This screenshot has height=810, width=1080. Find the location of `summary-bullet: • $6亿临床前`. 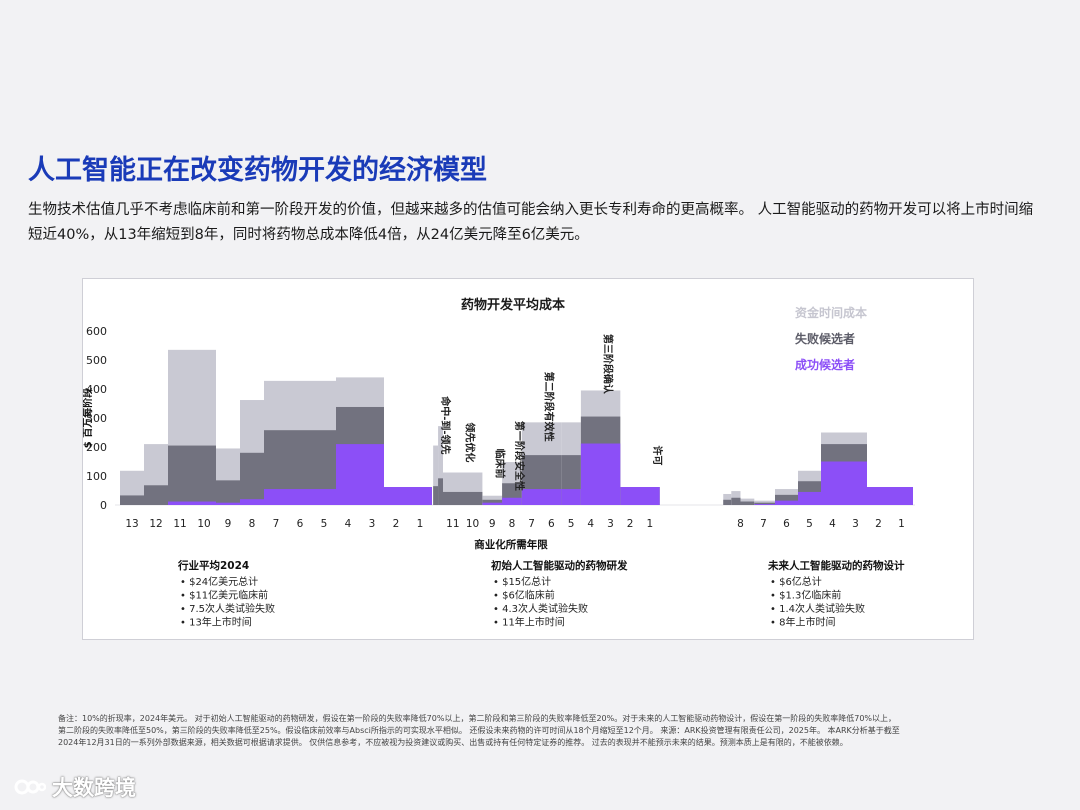

summary-bullet: • $6亿临床前 is located at coordinates (524, 595).